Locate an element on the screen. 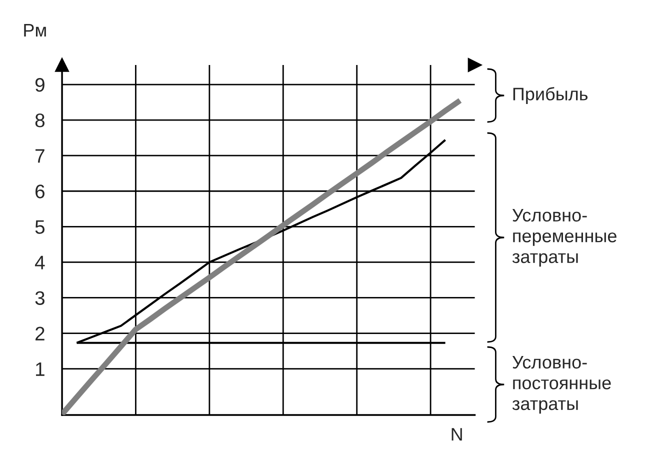 The height and width of the screenshot is (454, 648). y-tick-label: 5 is located at coordinates (40, 227).